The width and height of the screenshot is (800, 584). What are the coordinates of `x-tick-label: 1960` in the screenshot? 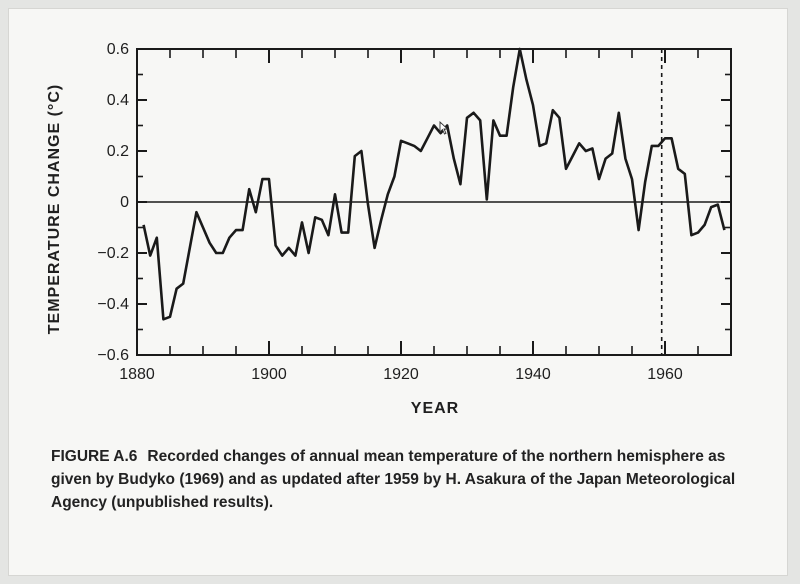 It's located at (665, 374).